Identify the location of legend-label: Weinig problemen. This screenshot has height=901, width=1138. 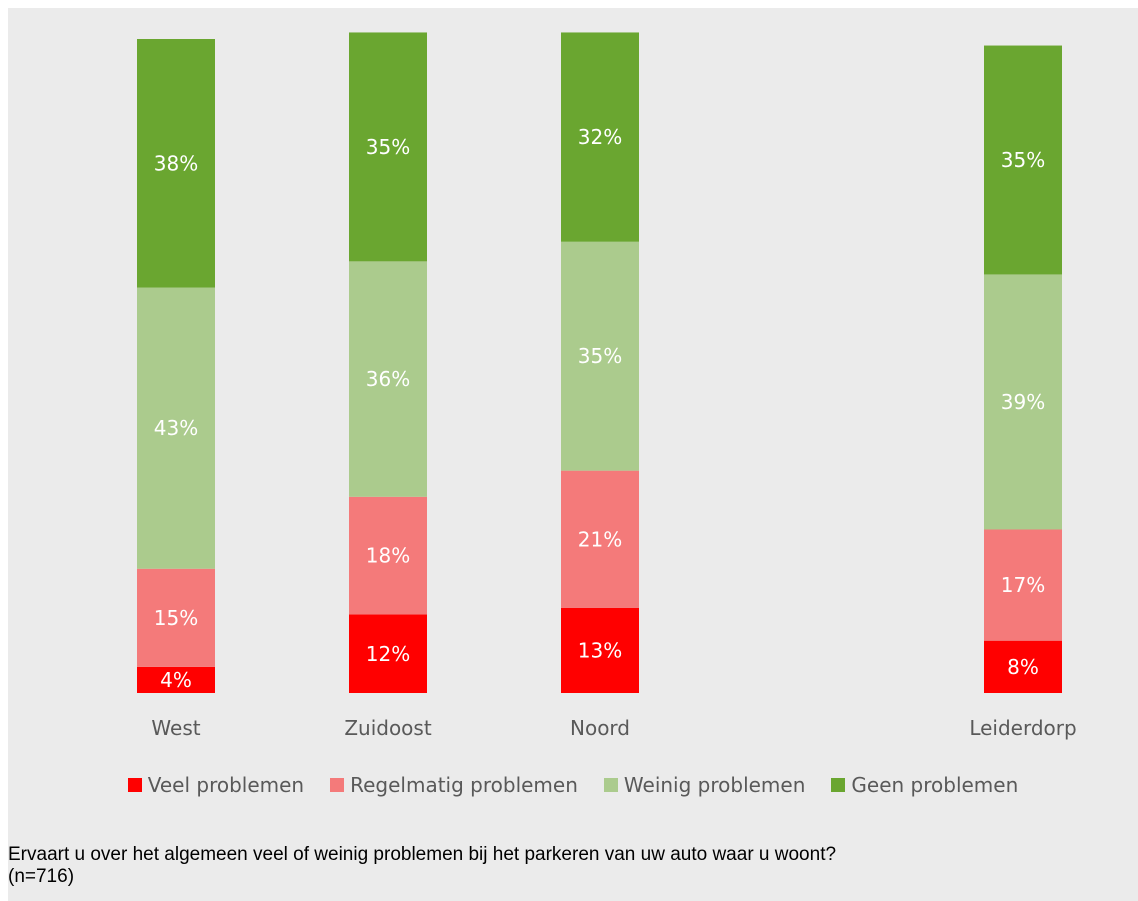
(714, 785).